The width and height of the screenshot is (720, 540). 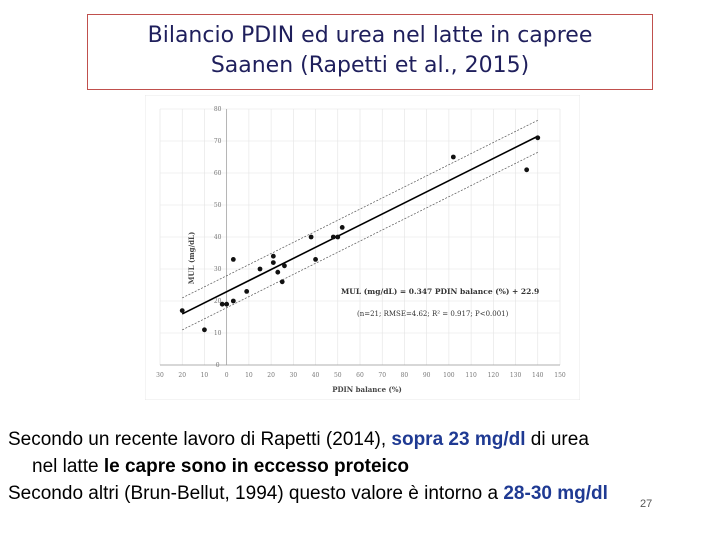 I want to click on x-tick-label: 100, so click(x=449, y=375).